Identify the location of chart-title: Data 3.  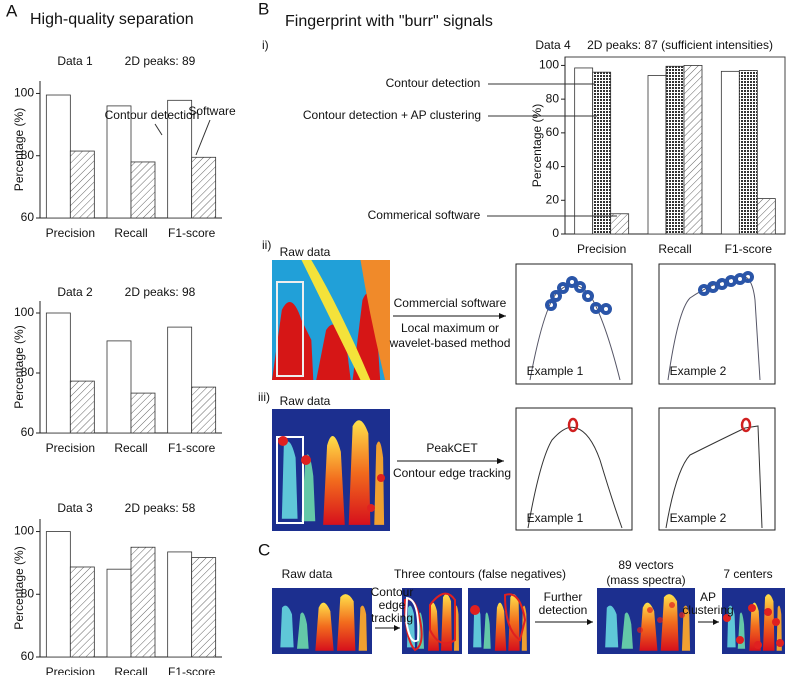
(75, 508).